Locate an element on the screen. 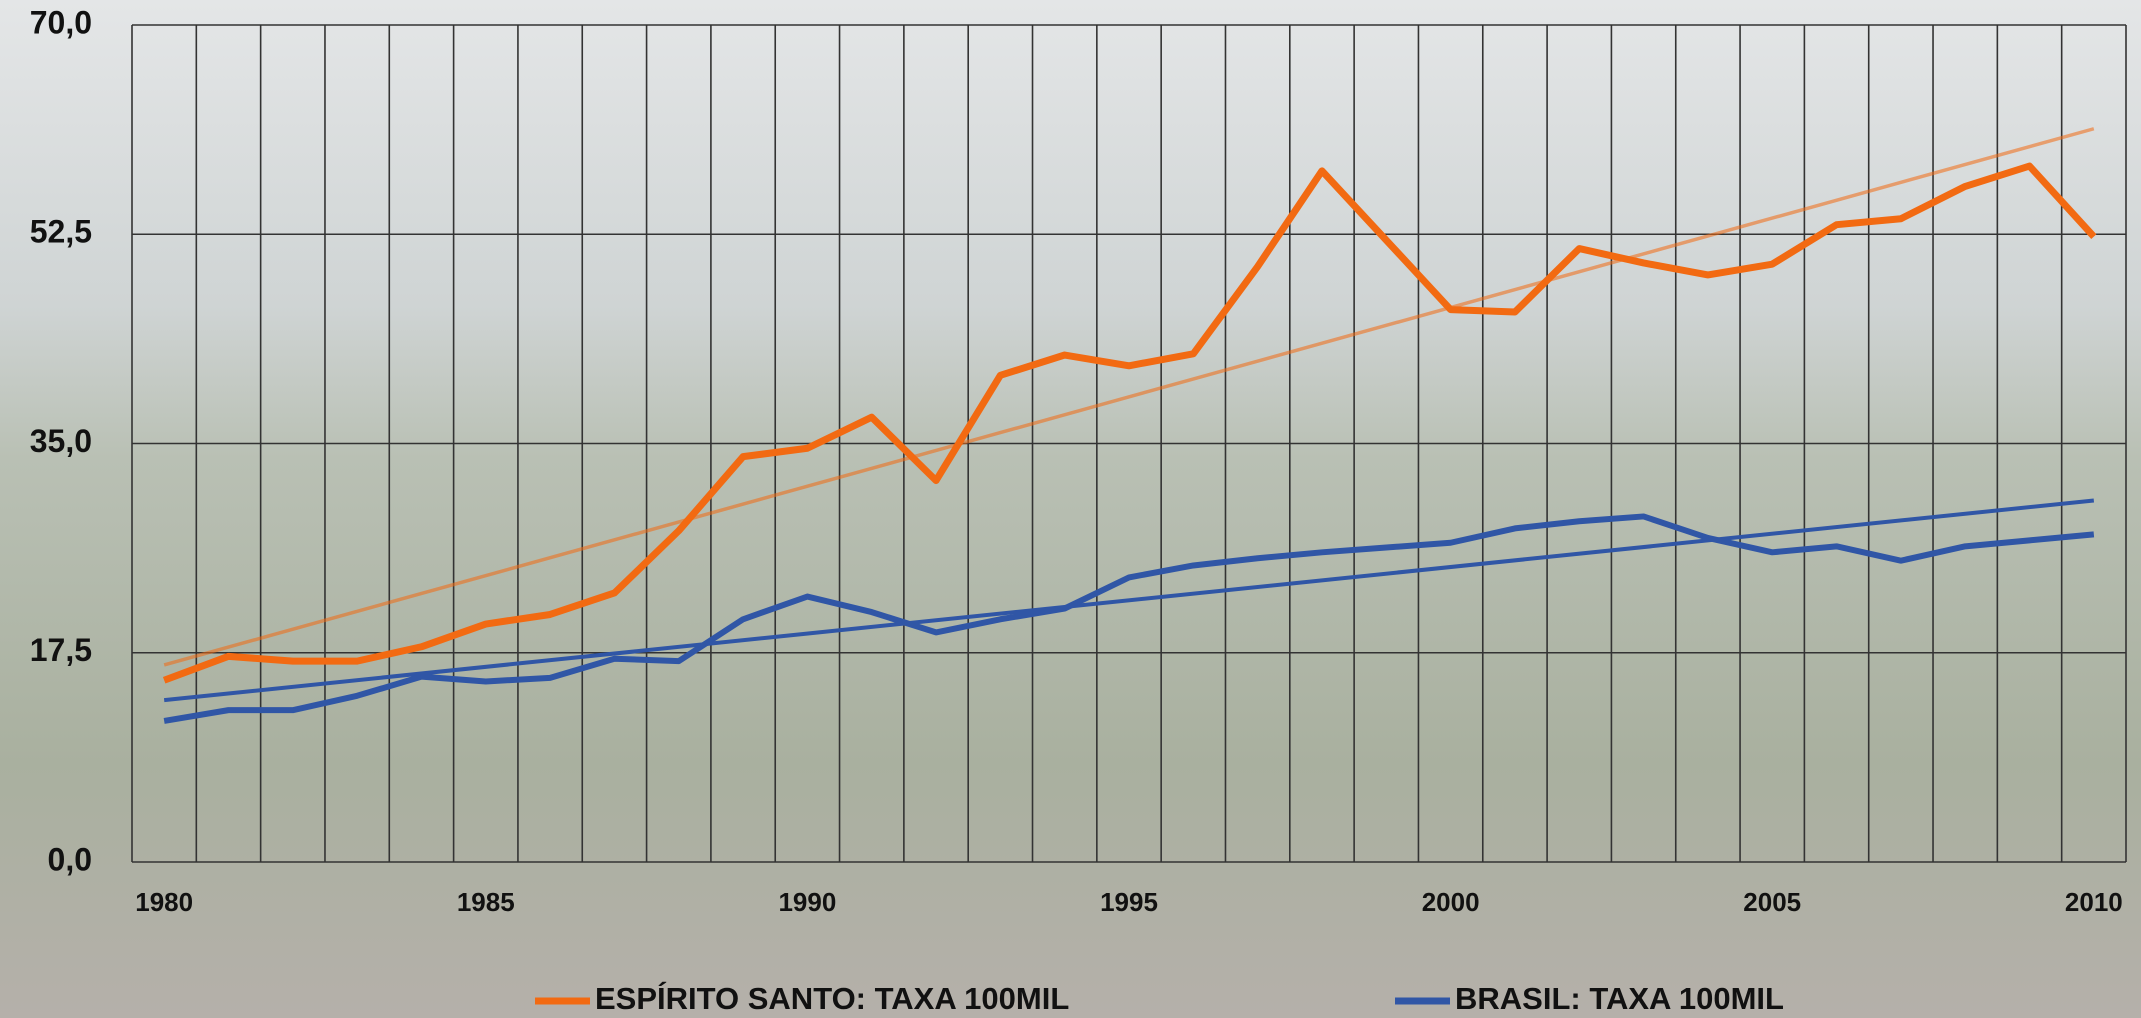 This screenshot has width=2141, height=1018. x-tick-label: 1995 is located at coordinates (1129, 902).